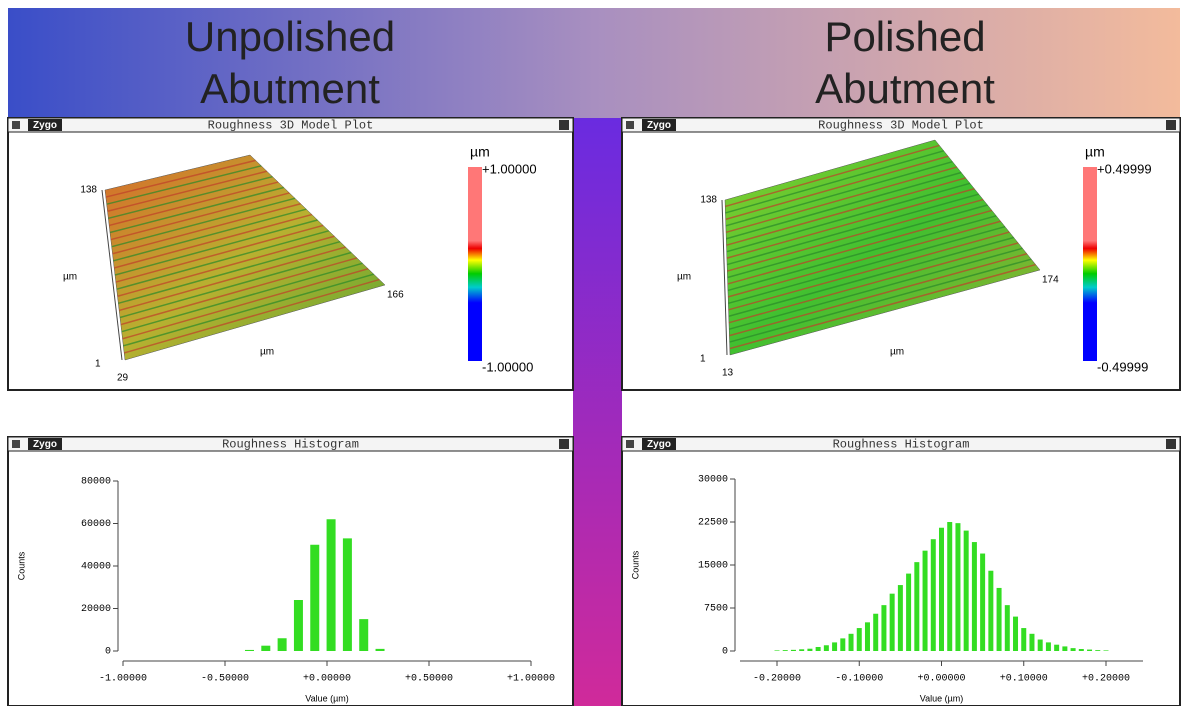 The image size is (1184, 706). I want to click on x-tick-label: +0.00000, so click(941, 679).